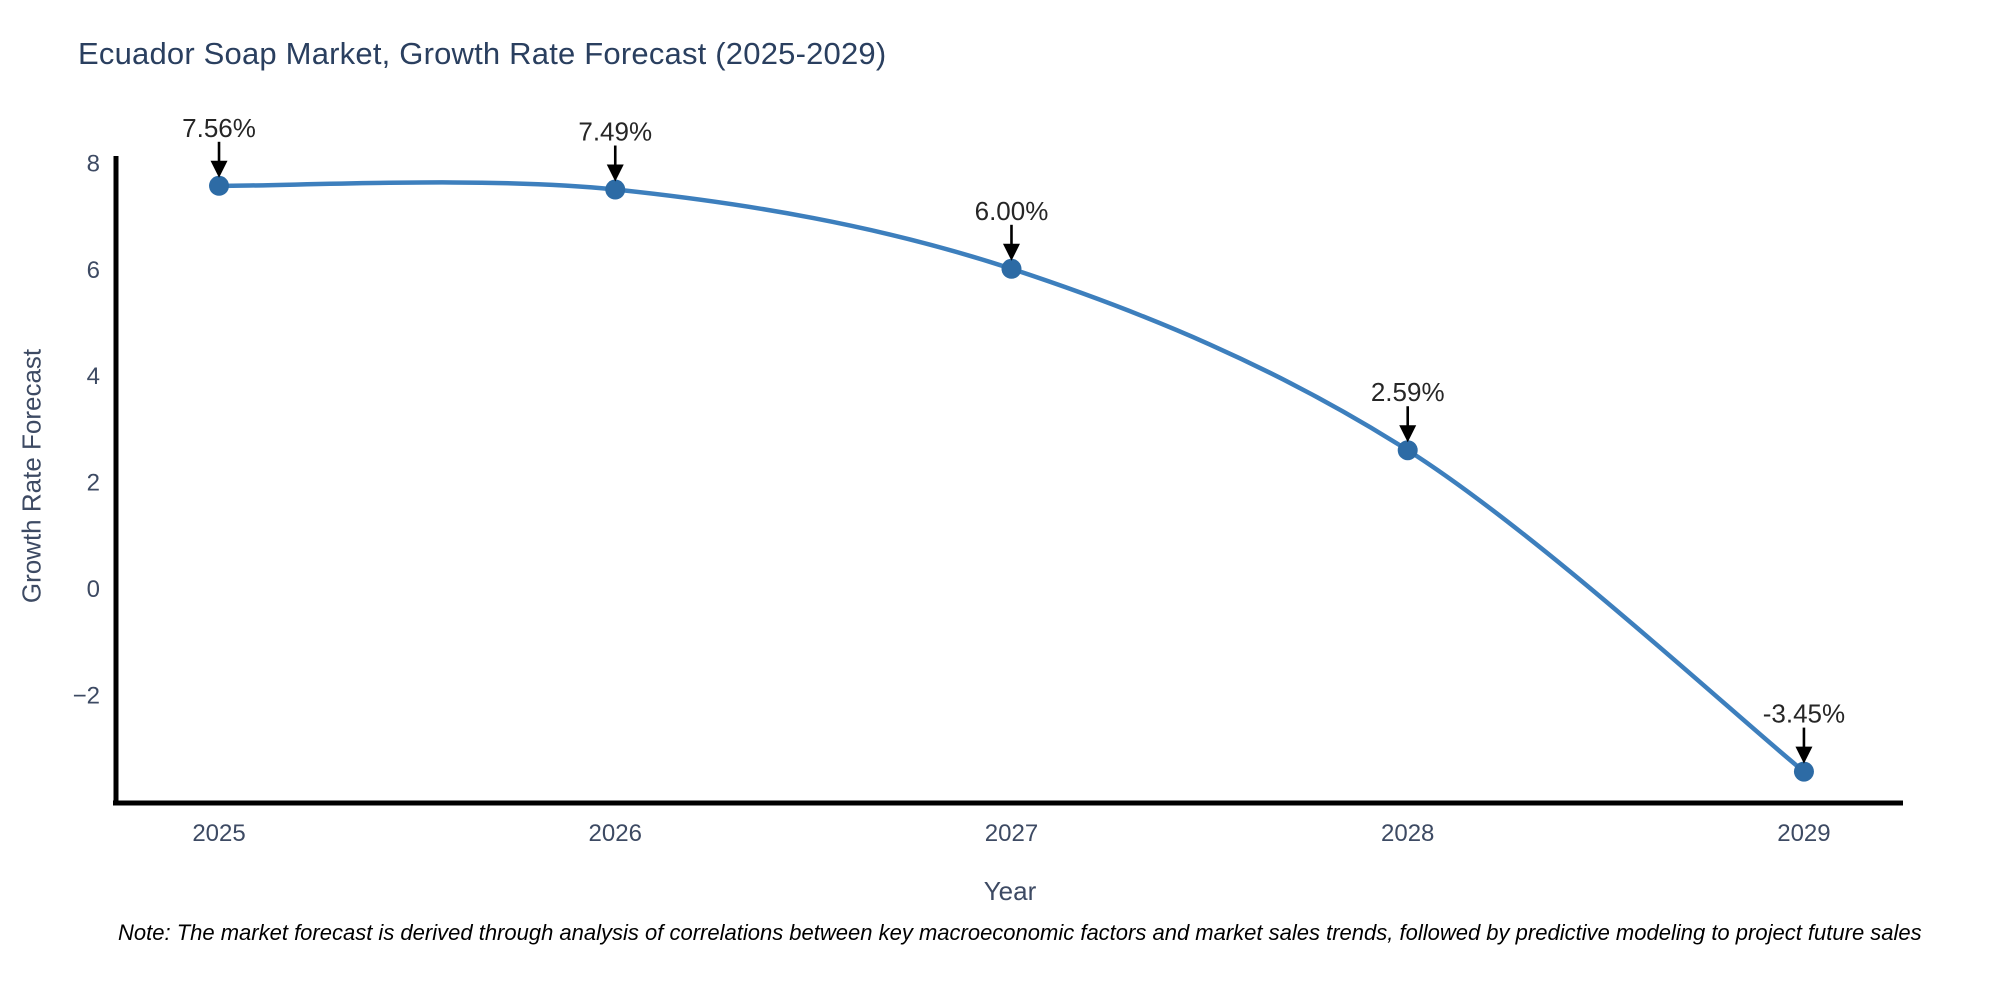  I want to click on x-tick-label: 2029, so click(1803, 833).